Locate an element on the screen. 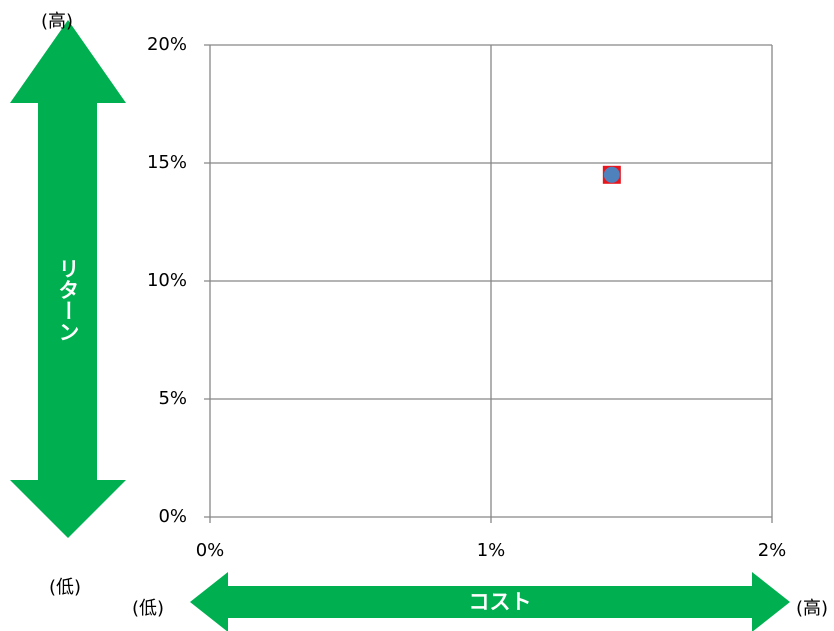 The image size is (834, 631). y-tick-label: 5% is located at coordinates (172, 398).